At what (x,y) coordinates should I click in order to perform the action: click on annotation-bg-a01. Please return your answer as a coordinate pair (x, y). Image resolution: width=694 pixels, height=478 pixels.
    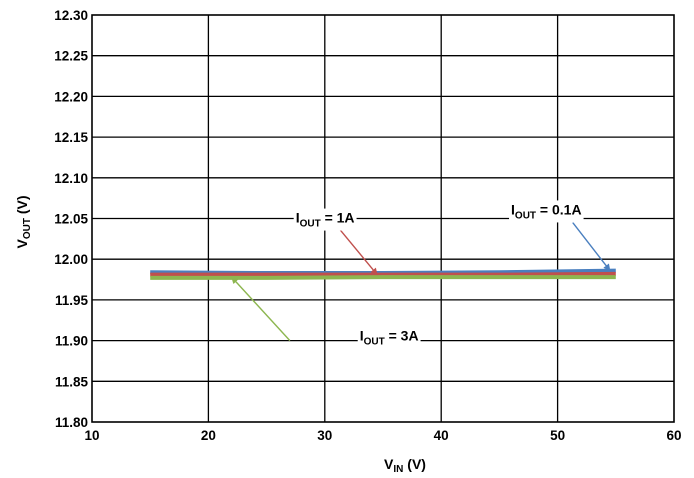
    Looking at the image, I should click on (546, 211).